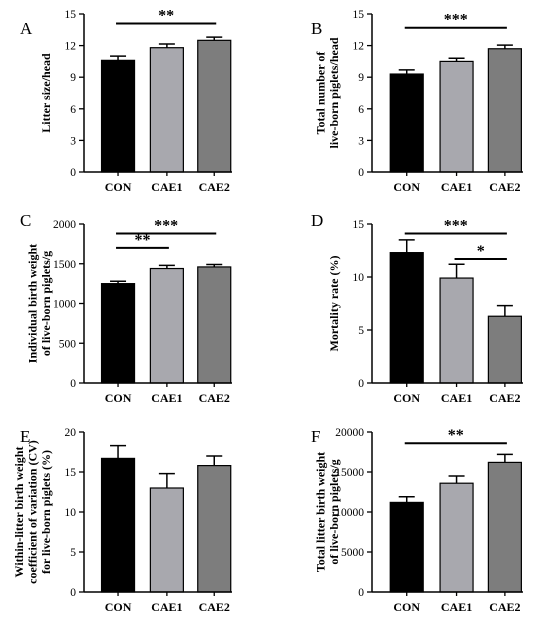 Image resolution: width=550 pixels, height=620 pixels. Describe the element at coordinates (46, 512) in the screenshot. I see `y-axis-label: for live-born piglets (%)` at that location.